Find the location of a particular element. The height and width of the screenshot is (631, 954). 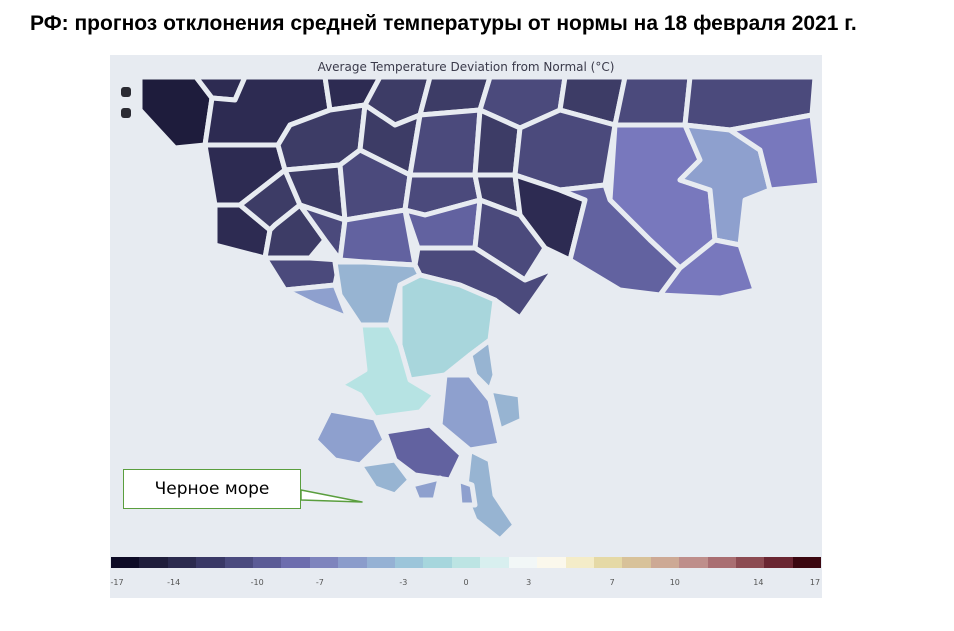

color-scale-ticks: -17 -14 -10 -7 -3 0 3 7 10 14 17 is located at coordinates (465, 584).